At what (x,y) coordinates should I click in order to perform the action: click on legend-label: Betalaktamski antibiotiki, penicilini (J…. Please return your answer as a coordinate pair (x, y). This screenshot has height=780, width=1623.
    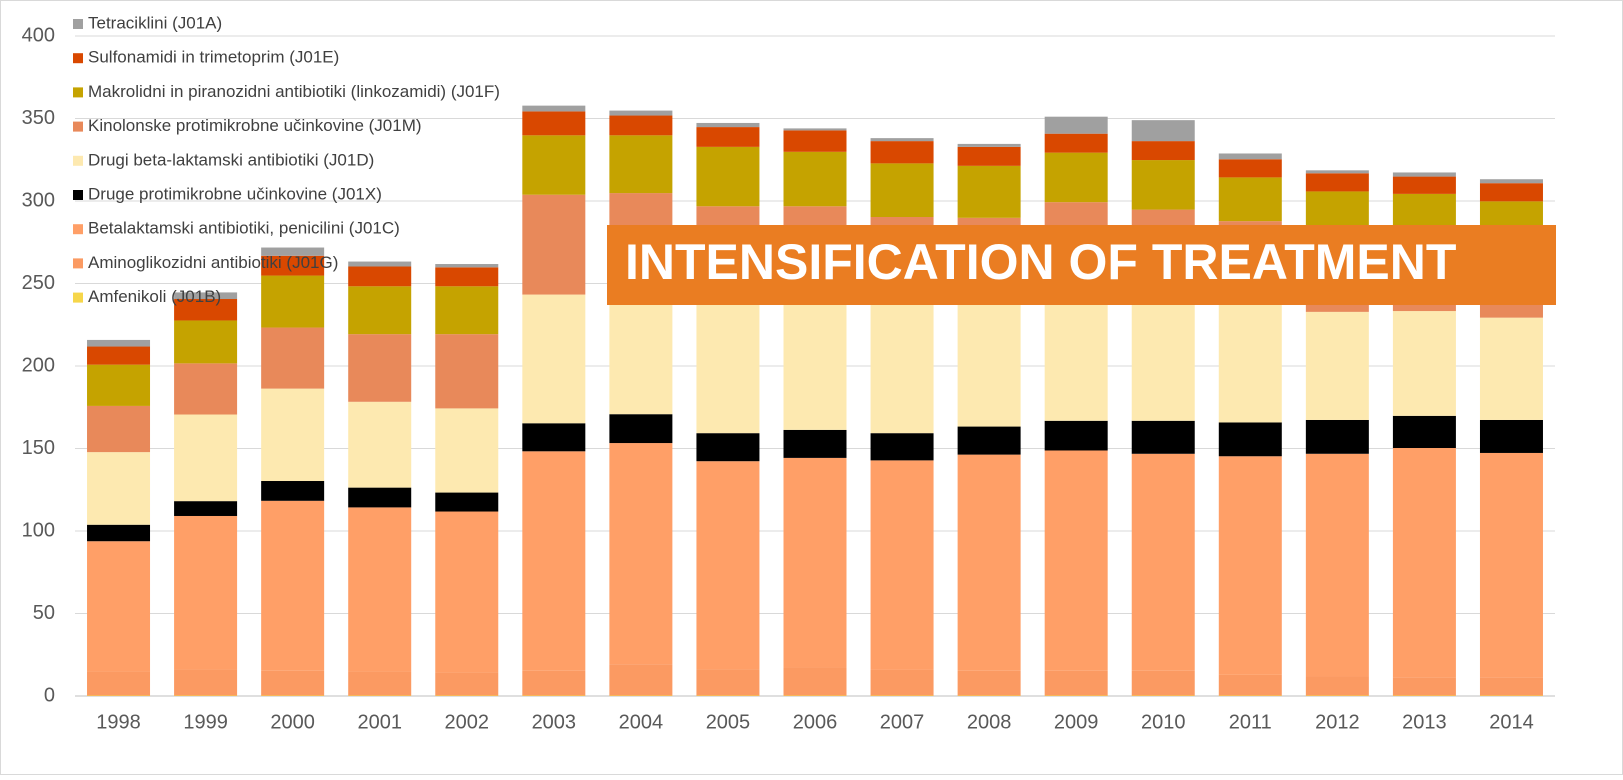
    Looking at the image, I should click on (244, 228).